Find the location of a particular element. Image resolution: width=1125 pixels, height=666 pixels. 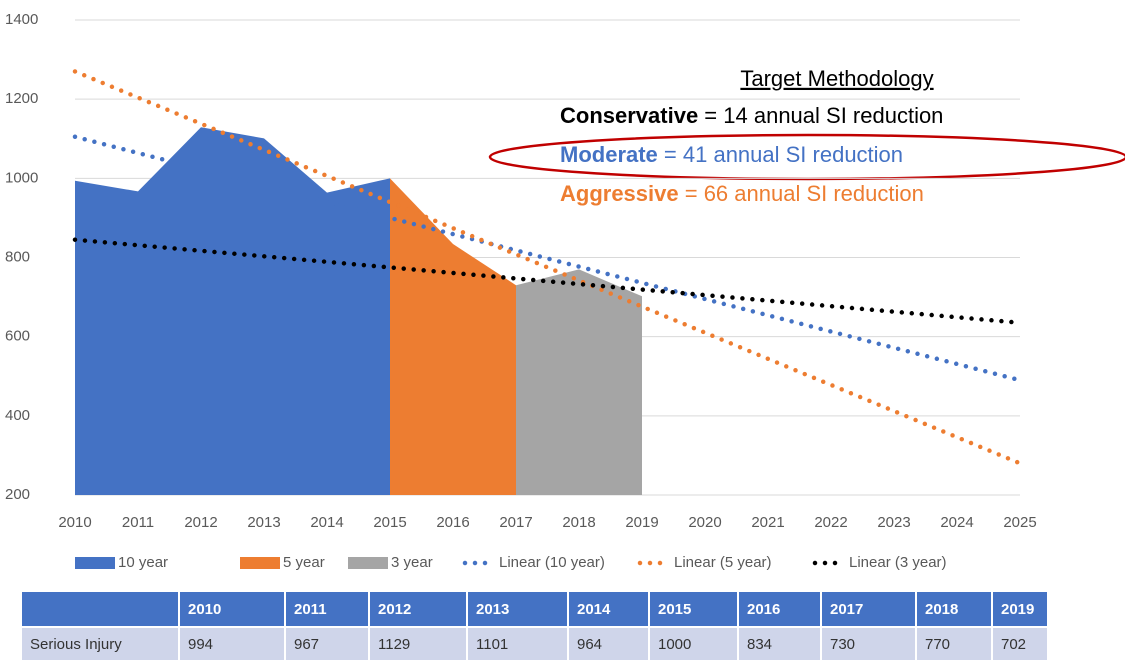

legend-label: Linear (3 year) is located at coordinates (898, 562).